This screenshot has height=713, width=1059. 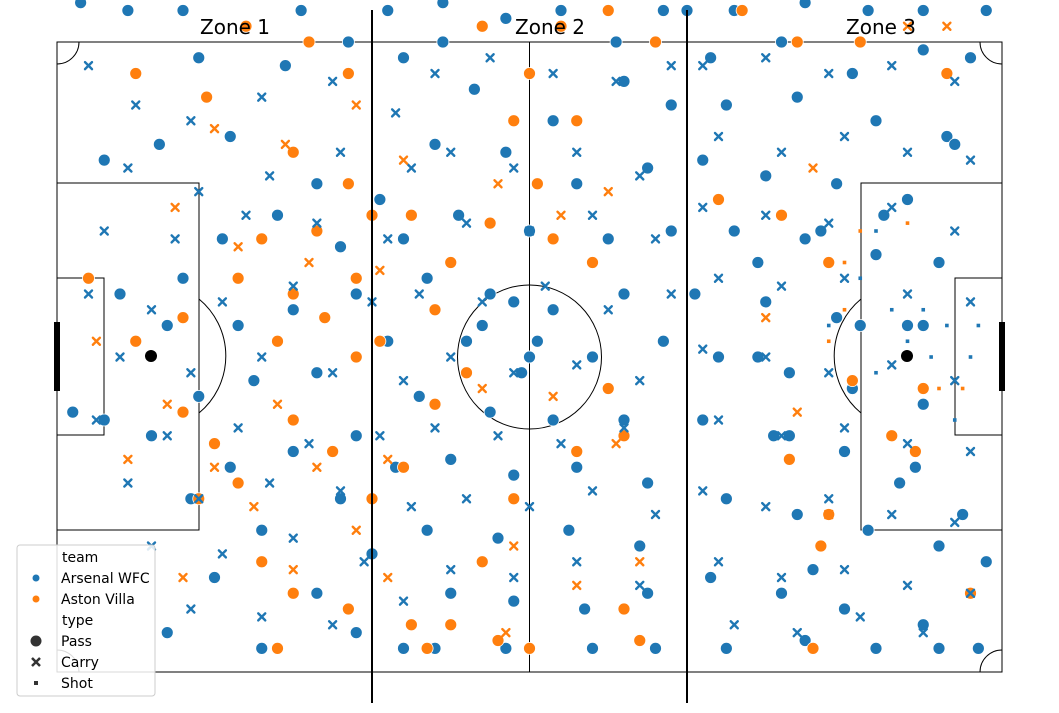 What do you see at coordinates (68, 53) in the screenshot?
I see `corner-arc-top-left` at bounding box center [68, 53].